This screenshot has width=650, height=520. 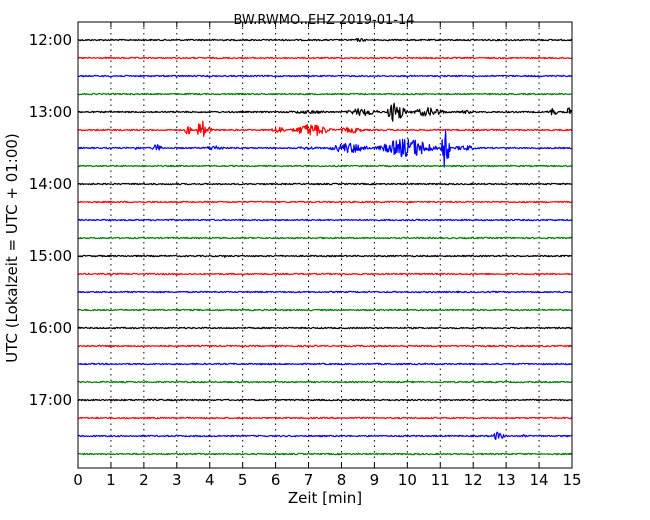 What do you see at coordinates (323, 20) in the screenshot?
I see `chart-title: BW.RWMO..EHZ 2019-01-14` at bounding box center [323, 20].